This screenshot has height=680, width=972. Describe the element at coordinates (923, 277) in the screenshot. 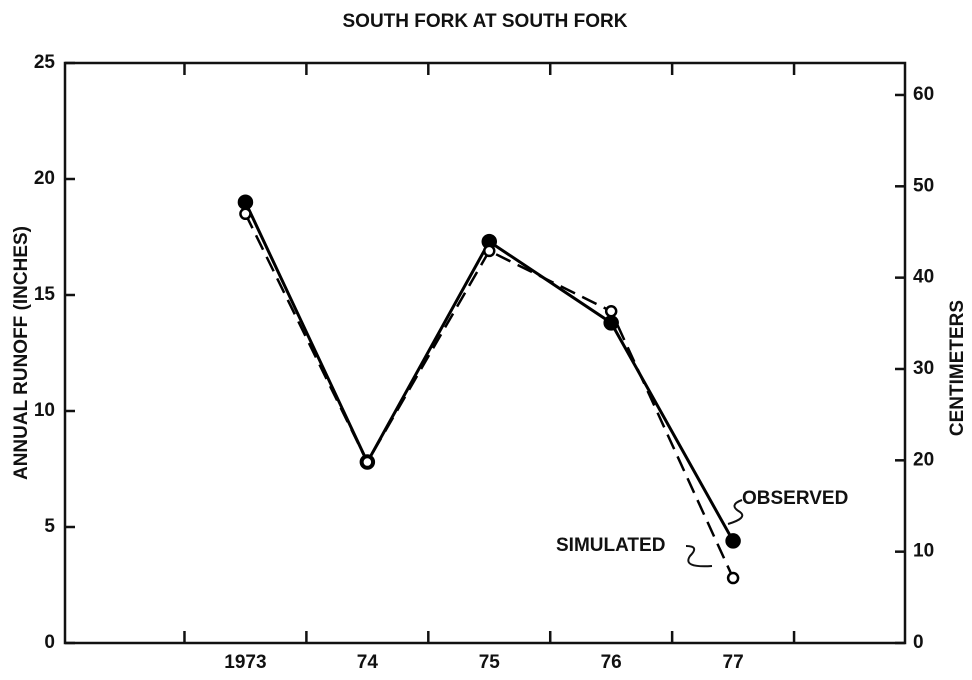

I see `y2-tick-label: 40` at that location.